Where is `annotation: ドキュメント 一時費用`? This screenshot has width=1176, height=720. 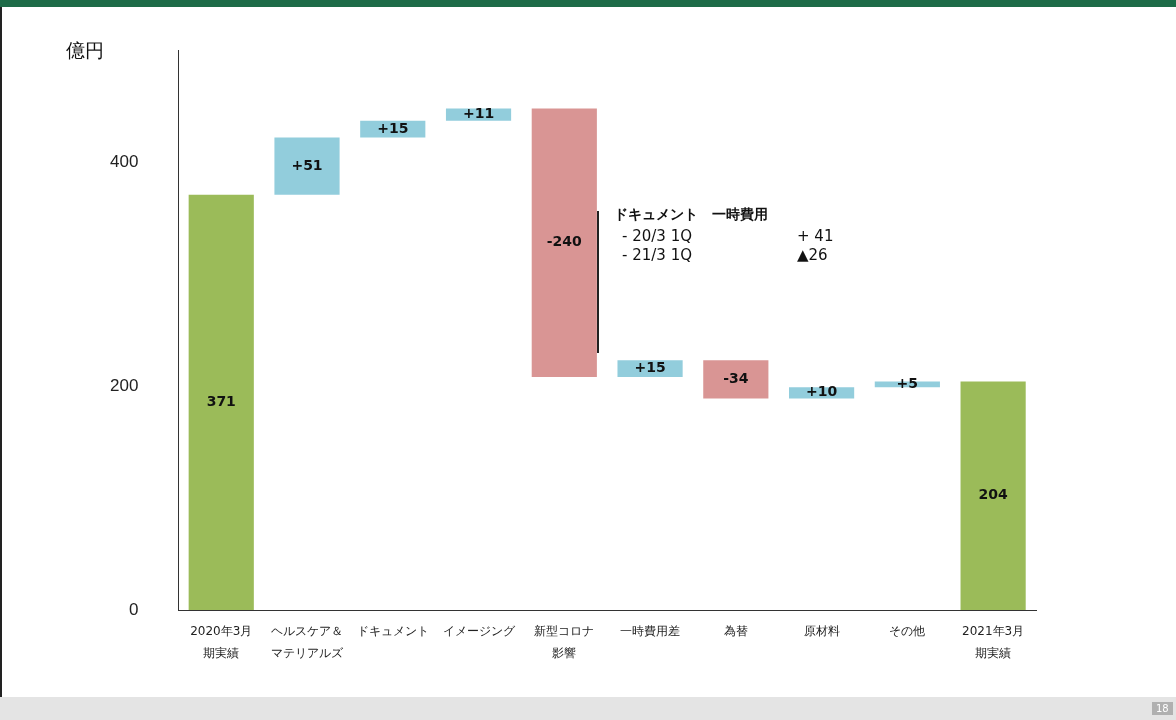 annotation: ドキュメント 一時費用 is located at coordinates (691, 215).